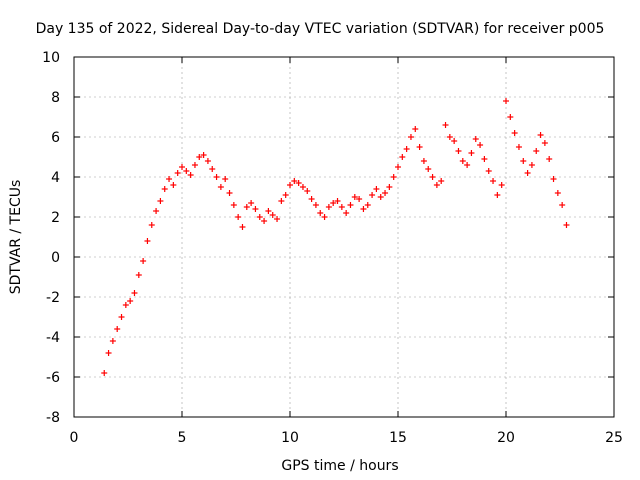 The width and height of the screenshot is (640, 480). Describe the element at coordinates (53, 338) in the screenshot. I see `y-tick-label: -4` at that location.